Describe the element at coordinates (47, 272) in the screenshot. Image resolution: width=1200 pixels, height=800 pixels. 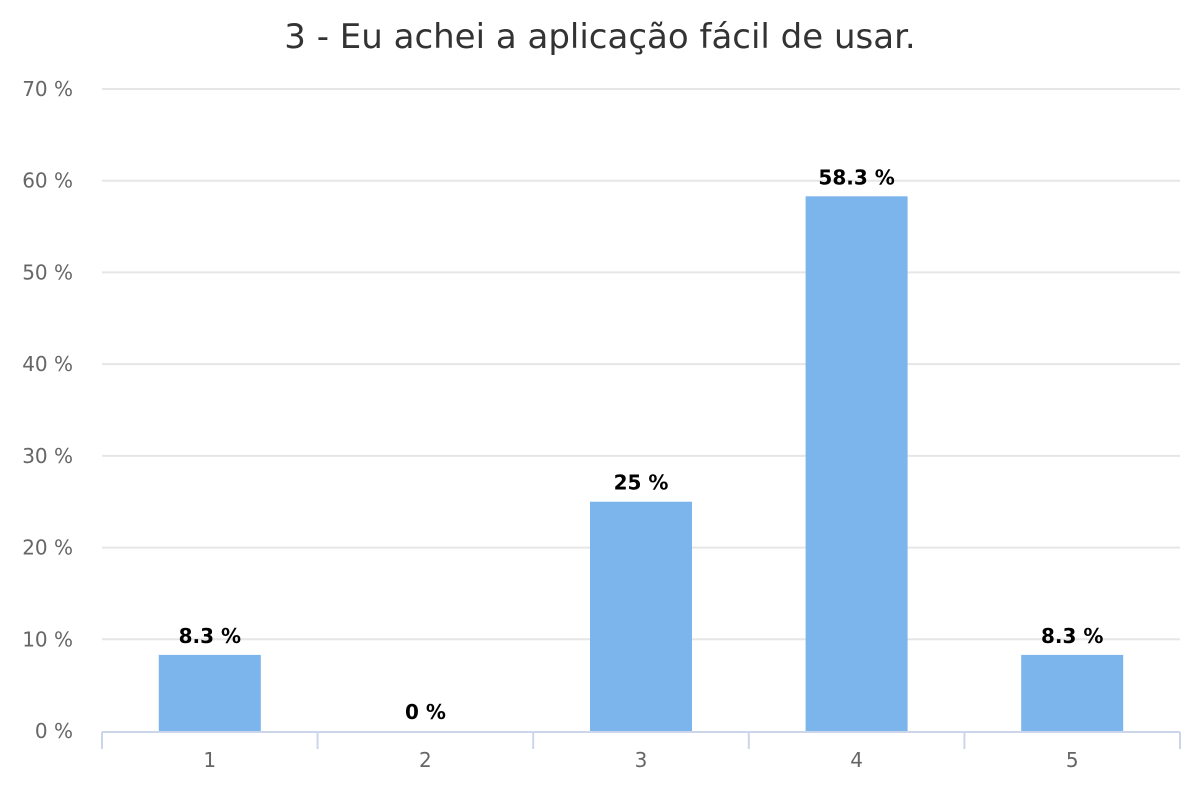
I see `y-tick-label: 50 %` at that location.